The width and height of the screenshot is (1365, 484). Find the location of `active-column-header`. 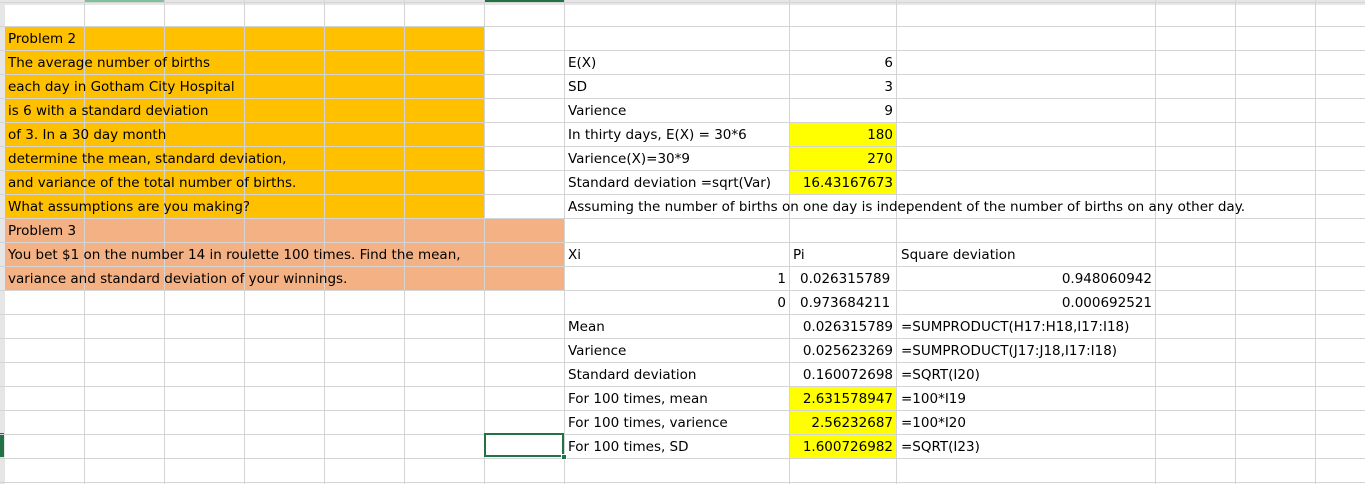

active-column-header is located at coordinates (524, 1).